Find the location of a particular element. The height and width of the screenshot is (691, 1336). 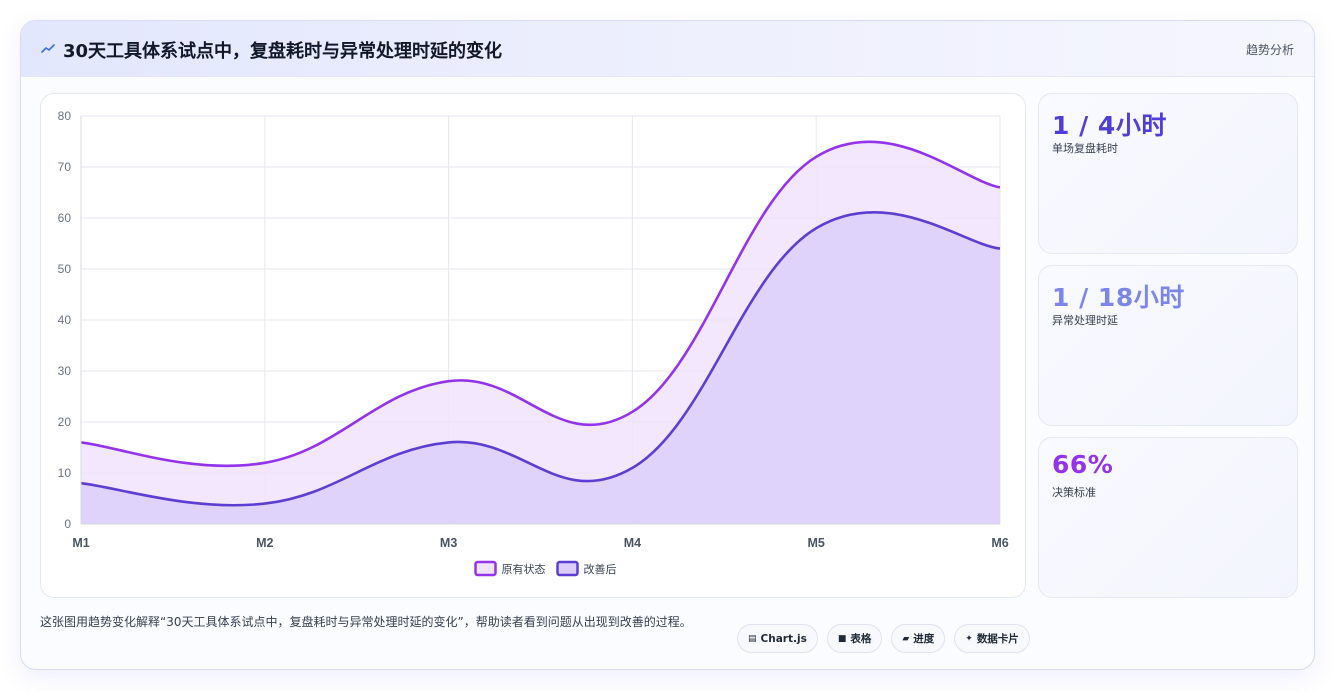

y-tick-label: 40 is located at coordinates (65, 320).